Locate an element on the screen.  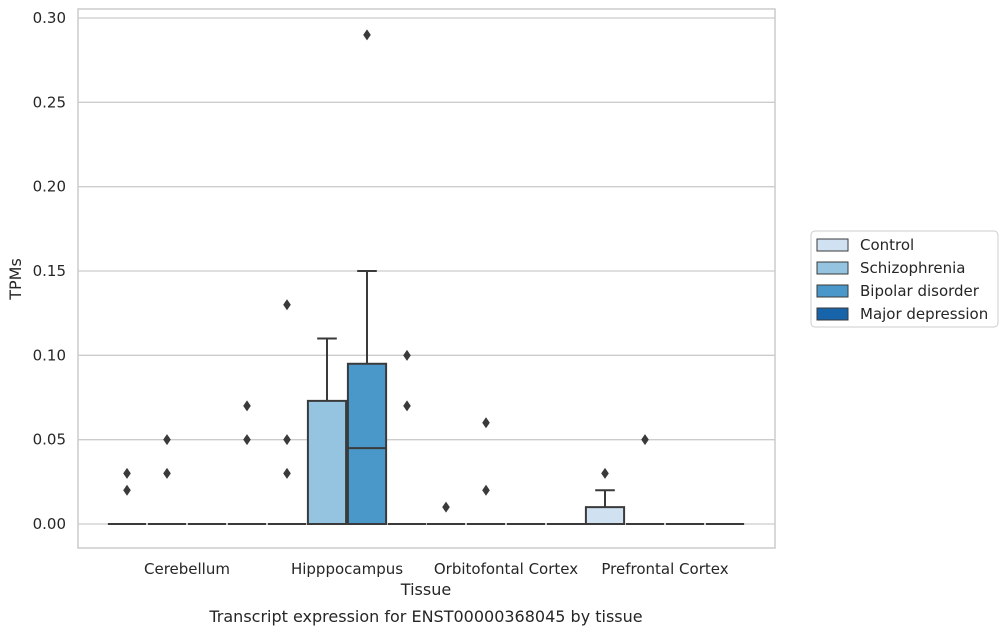
y-axis-ticks: 0.00 0.05 0.10 0.15 0.20 0.25 0.30 is located at coordinates (49, 271).